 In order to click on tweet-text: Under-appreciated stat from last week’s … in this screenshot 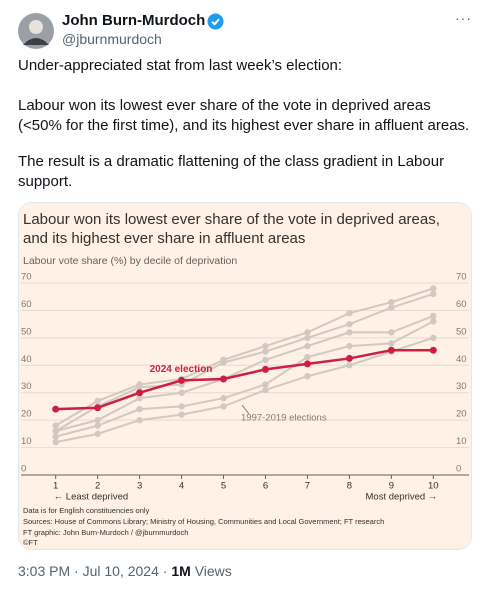, I will do `click(180, 65)`.